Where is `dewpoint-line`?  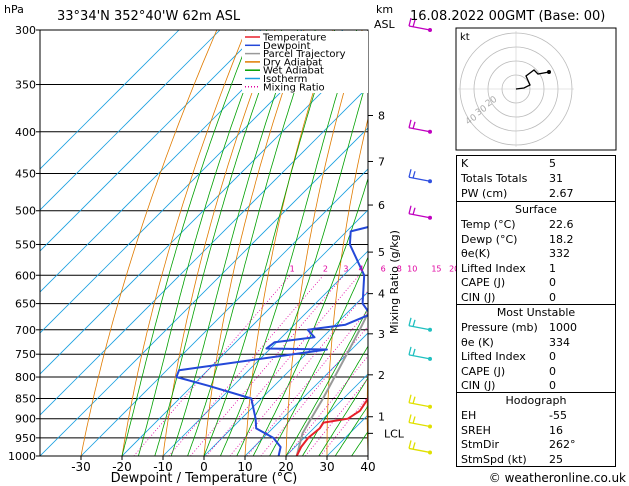 dewpoint-line is located at coordinates (271, 341).